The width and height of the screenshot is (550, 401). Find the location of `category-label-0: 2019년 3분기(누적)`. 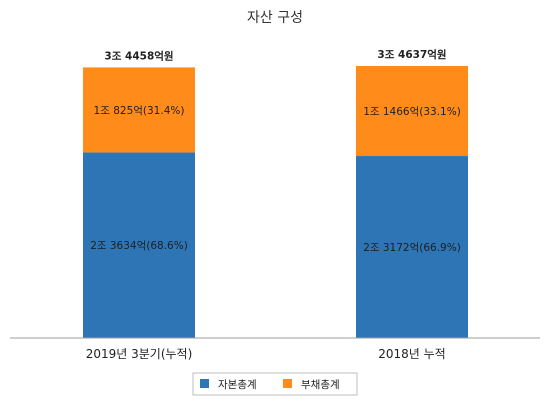

category-label-0: 2019년 3분기(누적) is located at coordinates (139, 354).